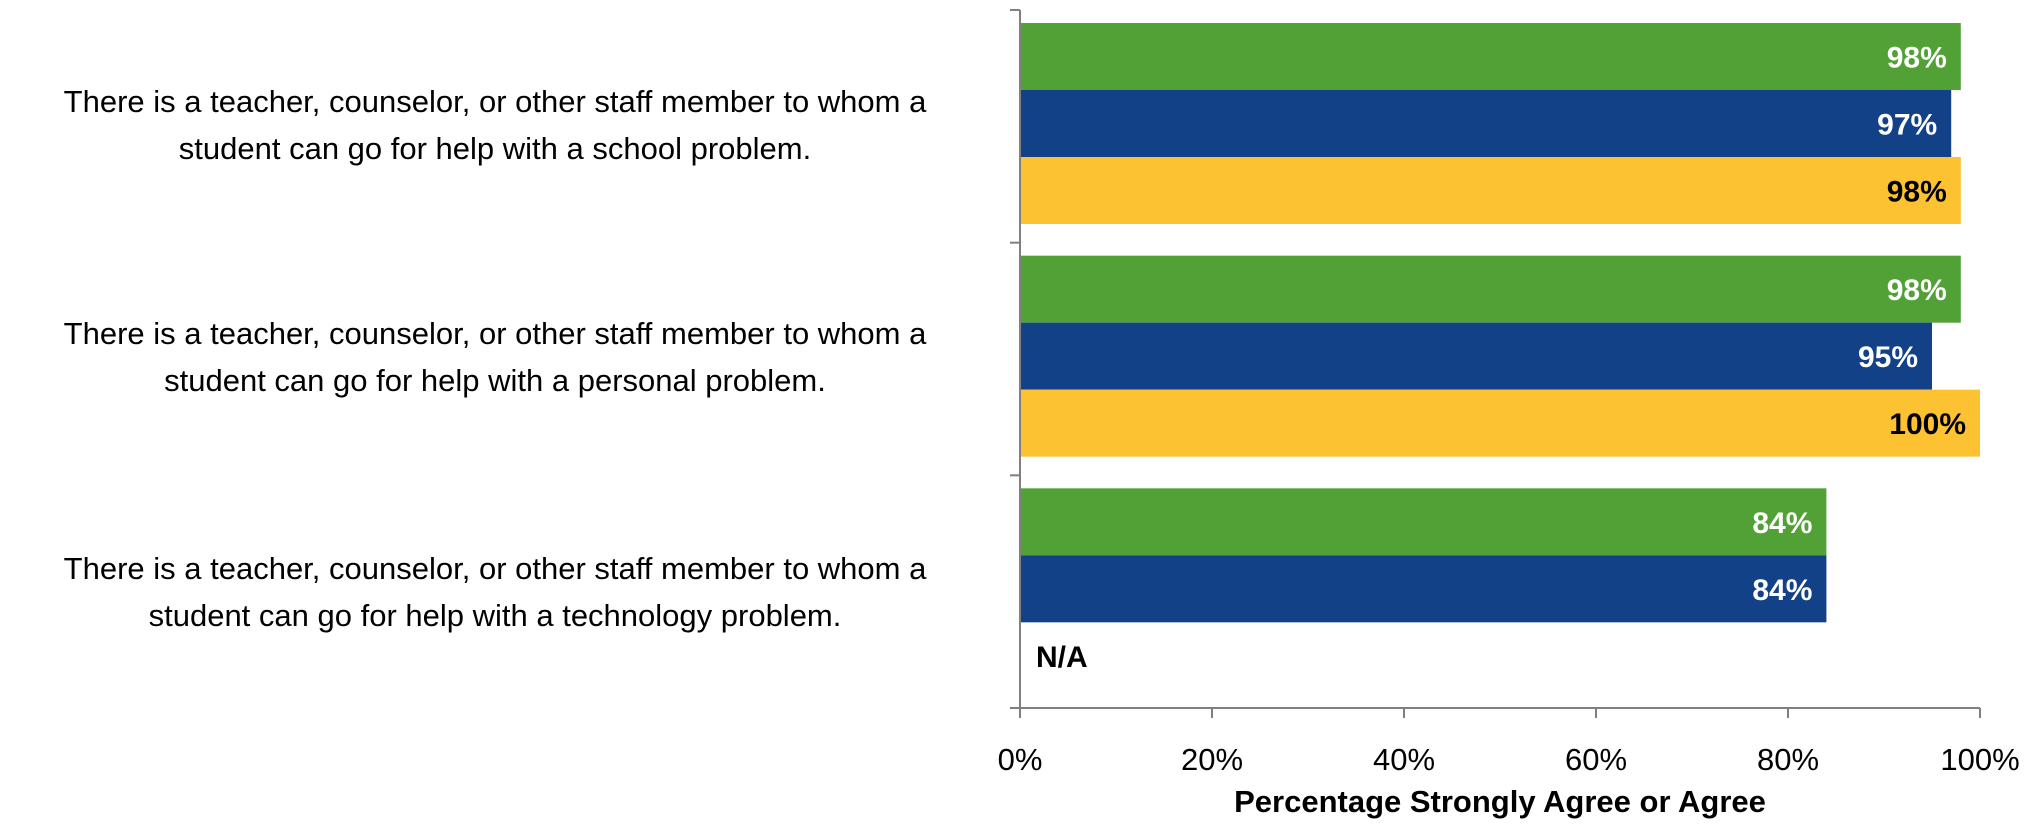  Describe the element at coordinates (1596, 759) in the screenshot. I see `x-tick-label: 60%` at that location.